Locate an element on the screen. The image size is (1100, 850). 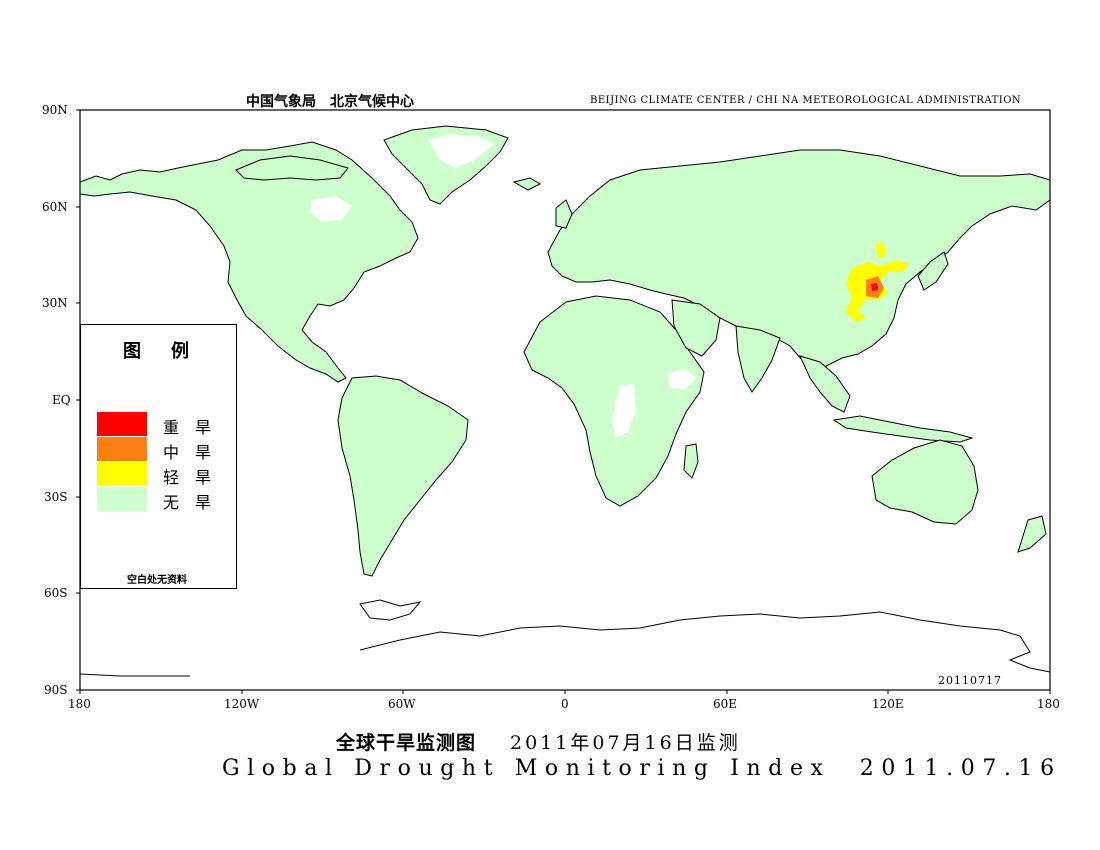
land-arctic-islands is located at coordinates (292, 168).